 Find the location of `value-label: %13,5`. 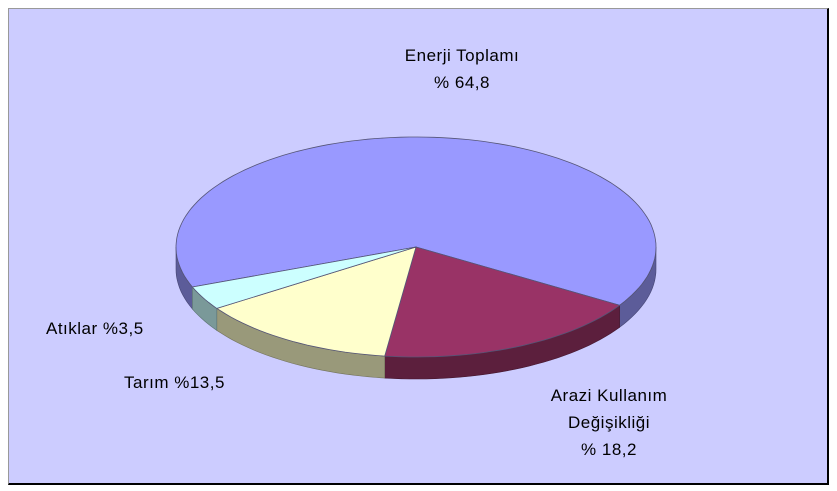

value-label: %13,5 is located at coordinates (199, 382).